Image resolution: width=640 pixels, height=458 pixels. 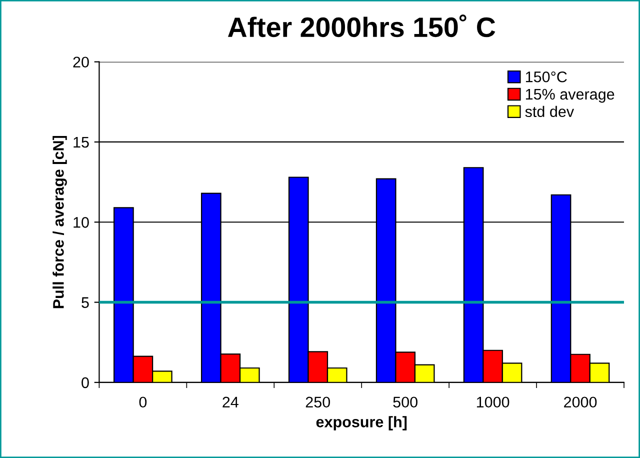 I want to click on x-tick-label: 2000, so click(x=580, y=402).